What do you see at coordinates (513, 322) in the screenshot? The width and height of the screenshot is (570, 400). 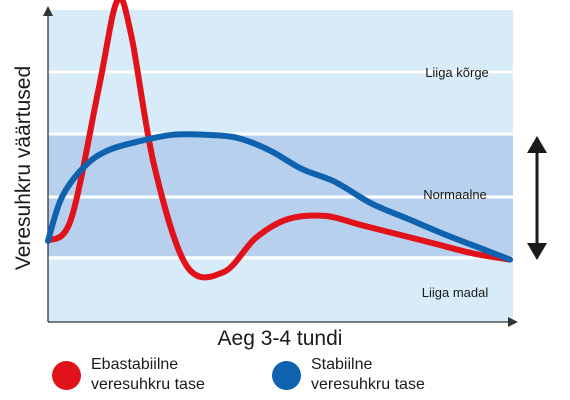 I see `x-axis-arrow` at bounding box center [513, 322].